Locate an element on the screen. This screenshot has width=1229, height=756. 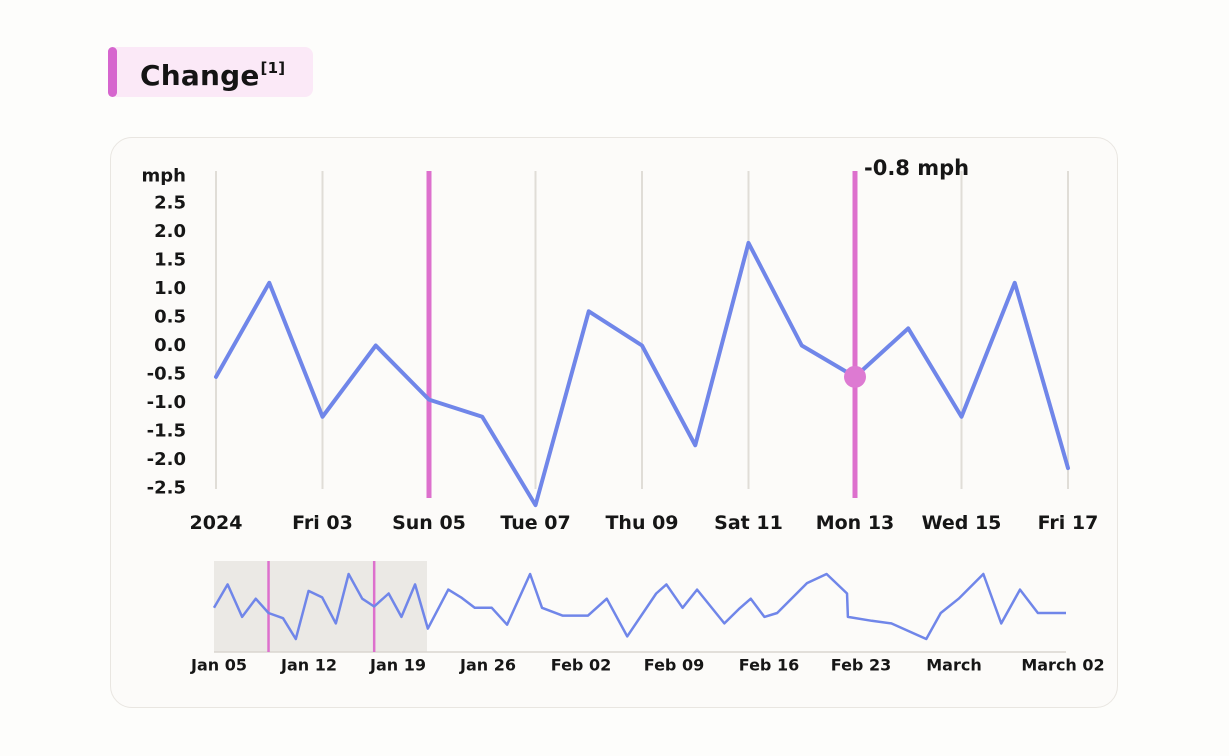
x-tick-label: Sun 05 is located at coordinates (429, 523).